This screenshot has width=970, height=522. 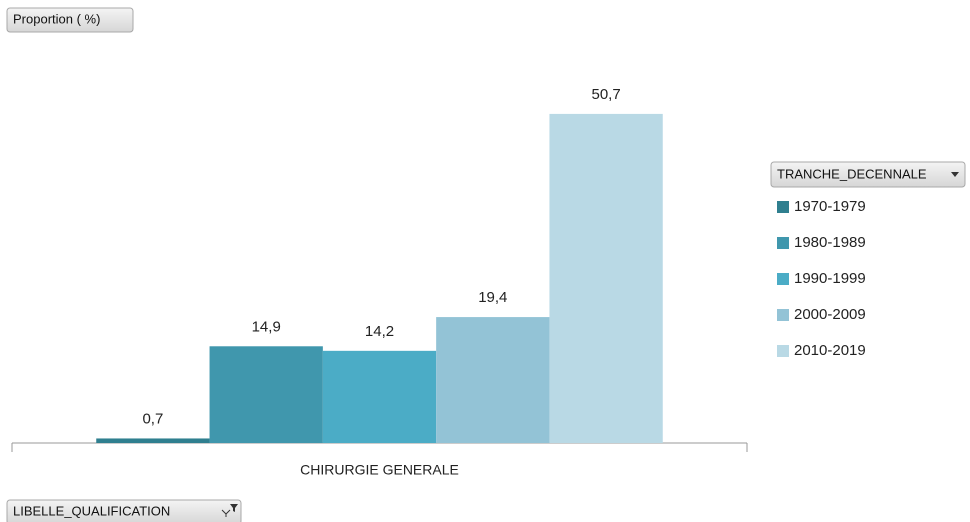 I want to click on legend-title: TRANCHE_DECENNALE, so click(x=852, y=173).